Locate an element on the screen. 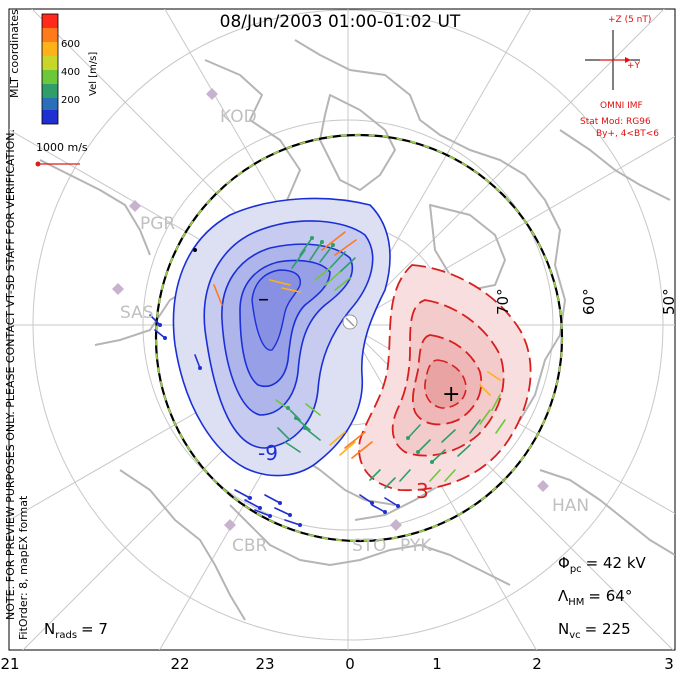 The image size is (680, 674). imf-y-label: +Y is located at coordinates (634, 66).